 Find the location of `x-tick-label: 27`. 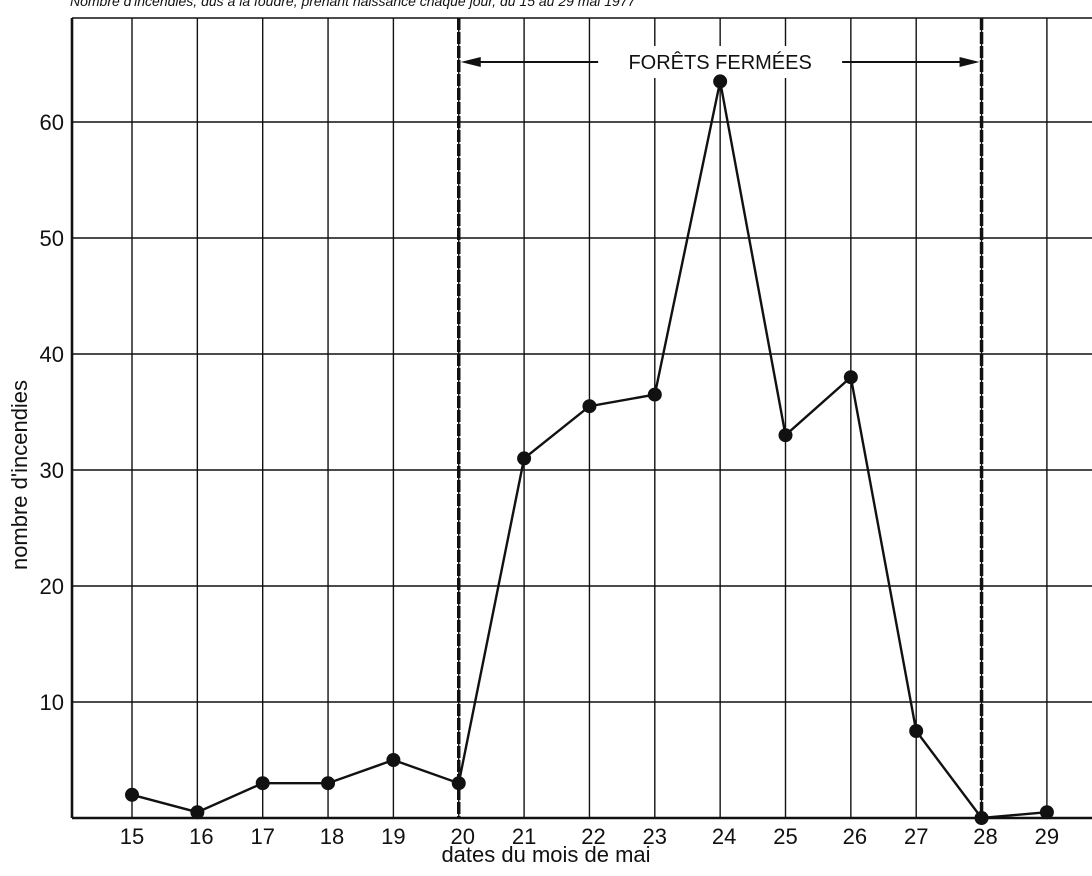

x-tick-label: 27 is located at coordinates (916, 836).